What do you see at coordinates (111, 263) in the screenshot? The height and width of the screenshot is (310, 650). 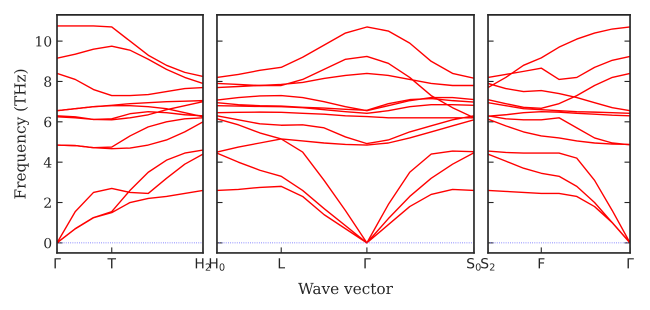 I see `x-tick-label: T` at bounding box center [111, 263].